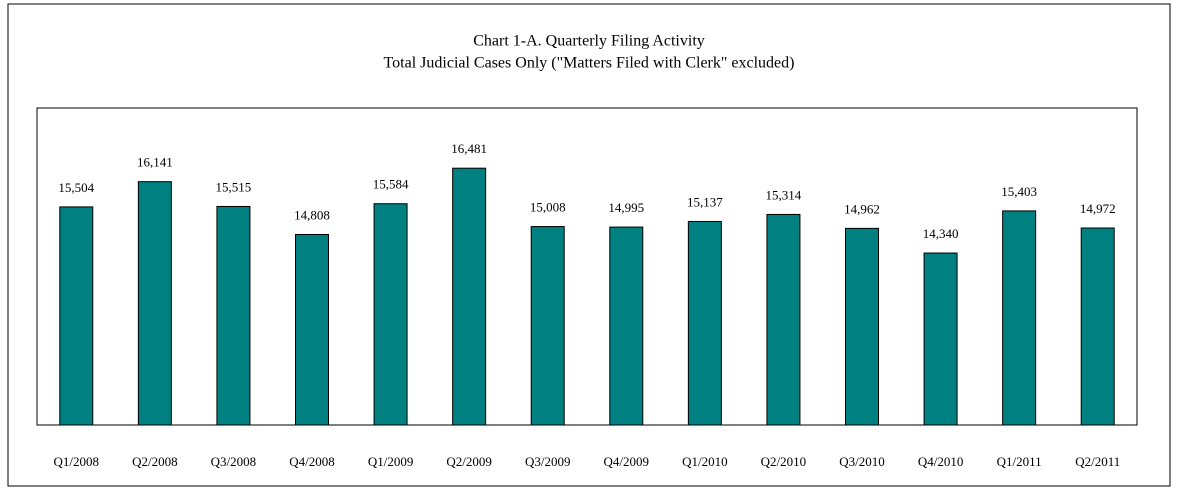 This screenshot has height=493, width=1178. What do you see at coordinates (312, 214) in the screenshot?
I see `data-label: 14,808` at bounding box center [312, 214].